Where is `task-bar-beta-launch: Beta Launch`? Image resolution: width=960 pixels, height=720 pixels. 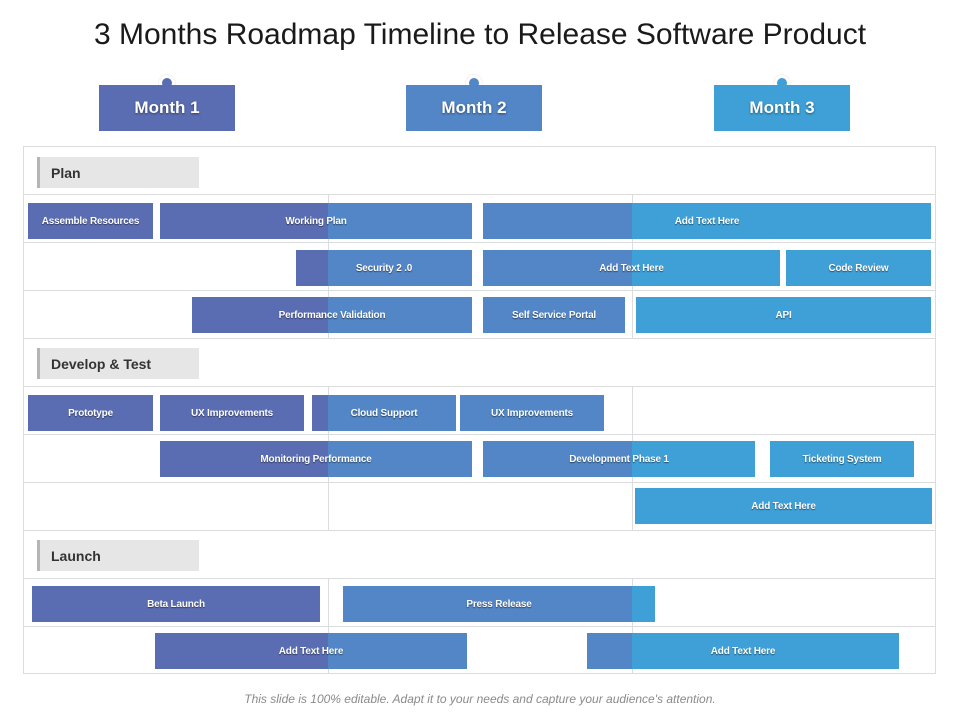 task-bar-beta-launch: Beta Launch is located at coordinates (176, 604).